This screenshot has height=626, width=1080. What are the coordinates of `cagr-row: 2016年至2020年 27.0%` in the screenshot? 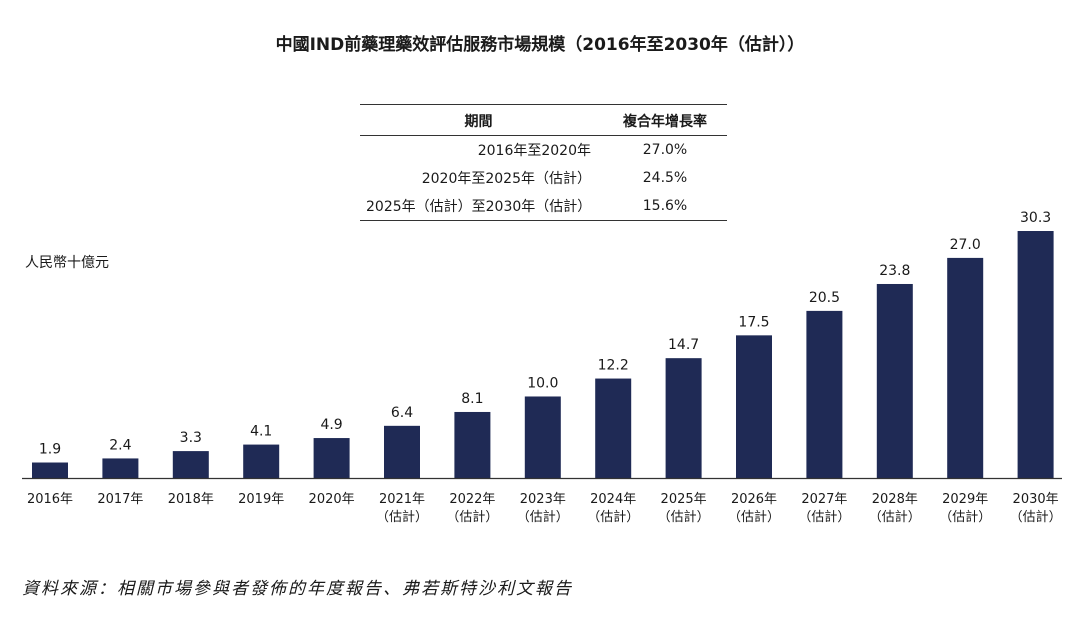 It's located at (543, 150).